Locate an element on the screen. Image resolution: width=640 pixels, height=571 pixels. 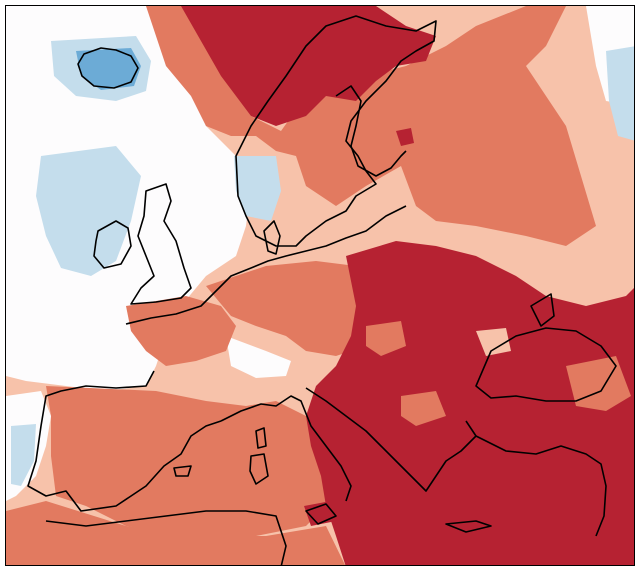
warm-western-france is located at coordinates (181, 331).